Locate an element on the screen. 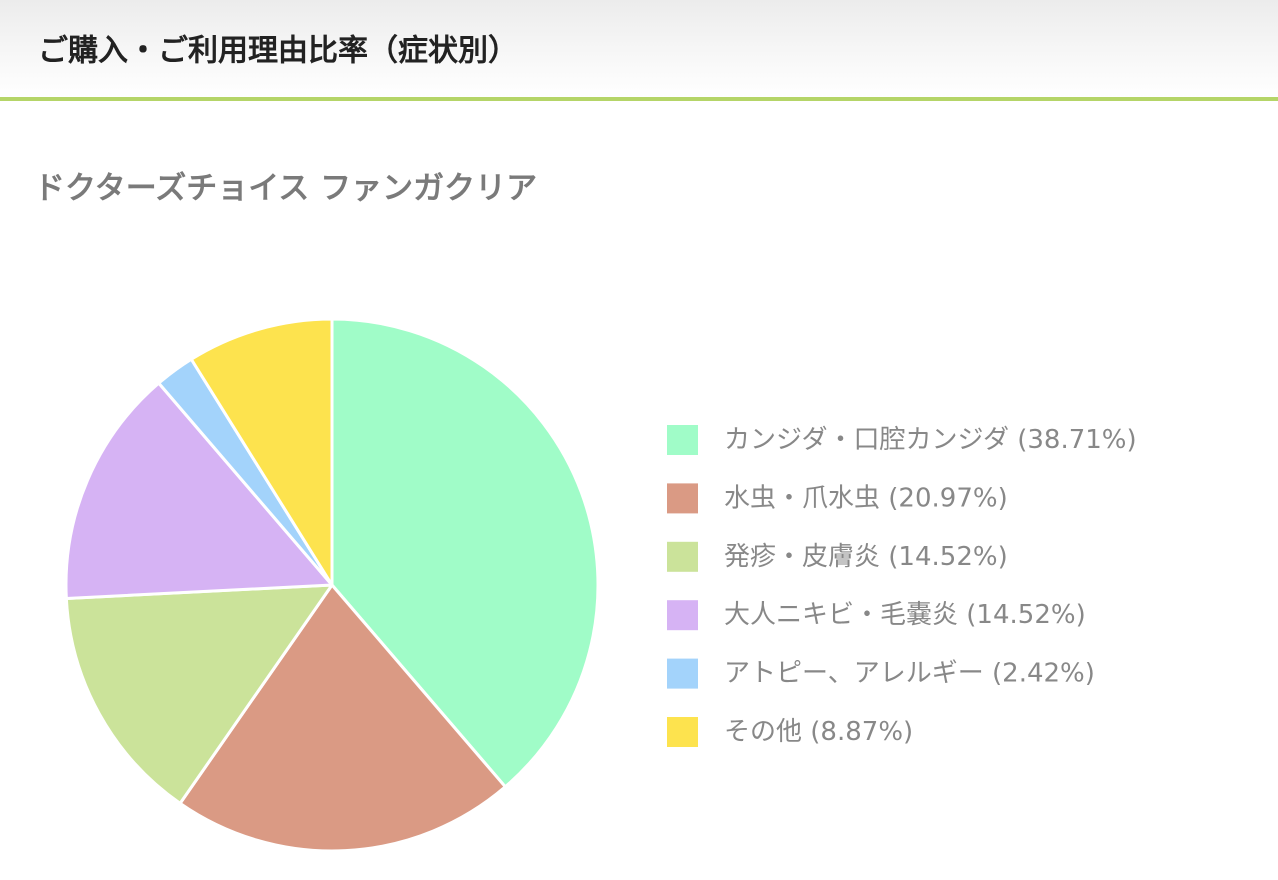  legend-label: 大人ニキビ・毛嚢炎 (14.52%) is located at coordinates (905, 615).